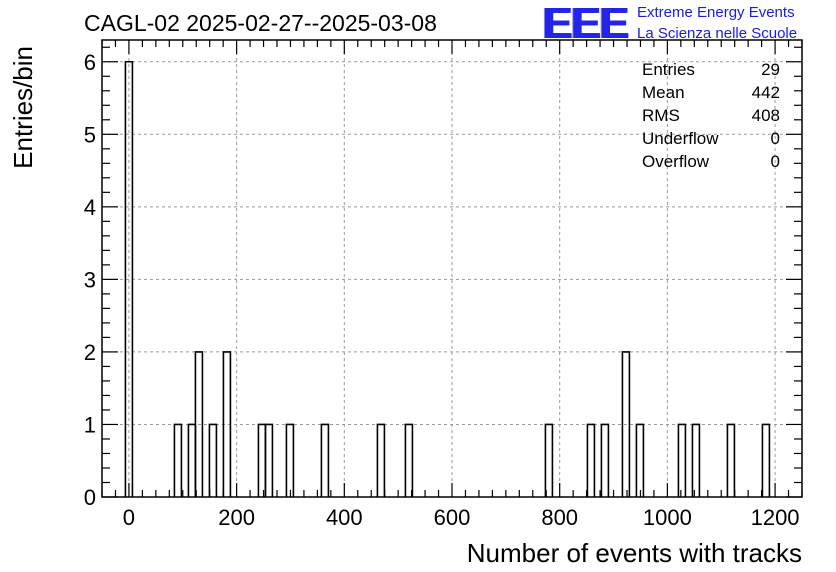 This screenshot has height=572, width=836. I want to click on x-tick-label: 400, so click(344, 517).